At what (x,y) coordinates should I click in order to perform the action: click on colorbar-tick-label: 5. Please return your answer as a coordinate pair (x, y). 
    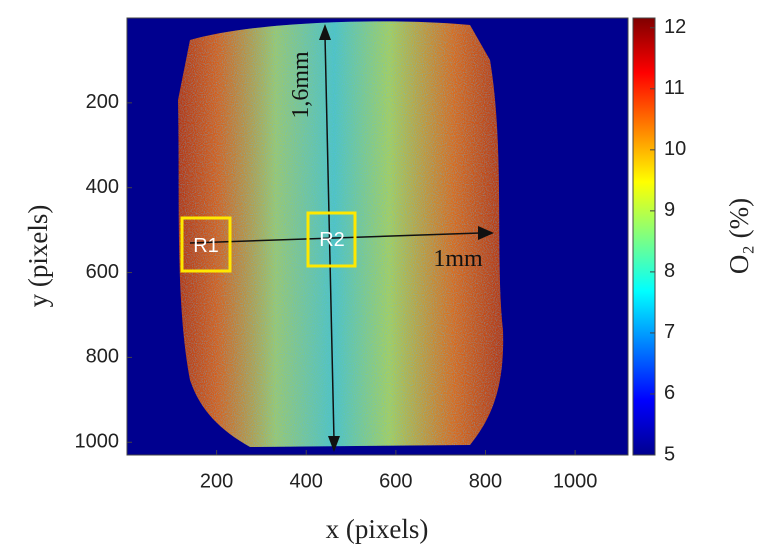
    Looking at the image, I should click on (669, 454).